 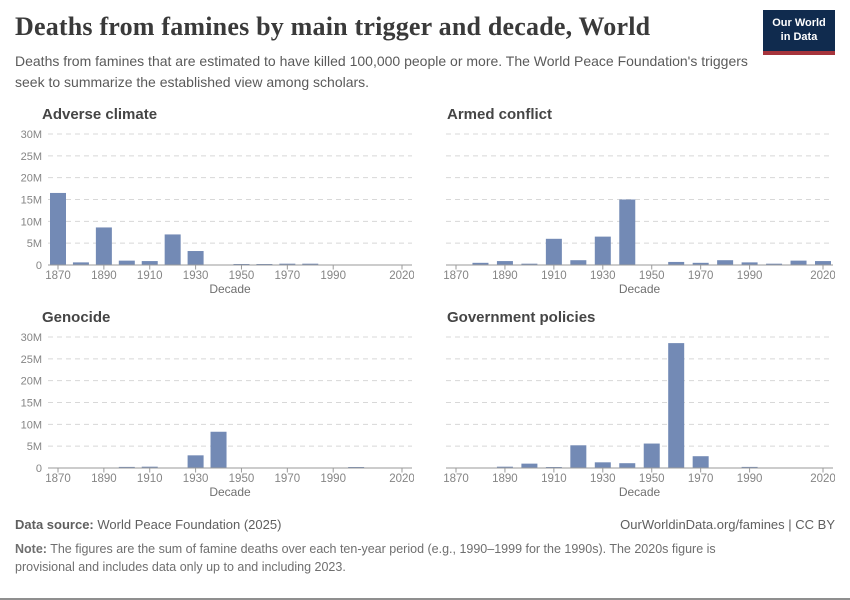 What do you see at coordinates (480, 263) in the screenshot?
I see `bar-armed-conflict-1880s` at bounding box center [480, 263].